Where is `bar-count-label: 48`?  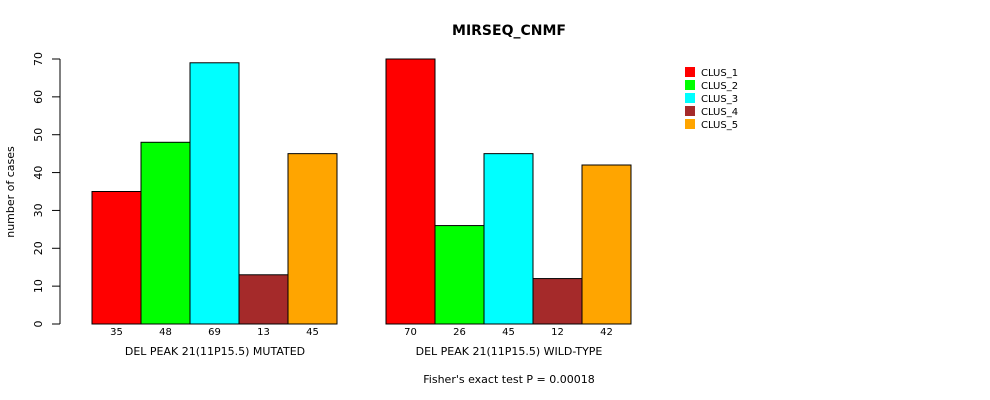 bar-count-label: 48 is located at coordinates (165, 332).